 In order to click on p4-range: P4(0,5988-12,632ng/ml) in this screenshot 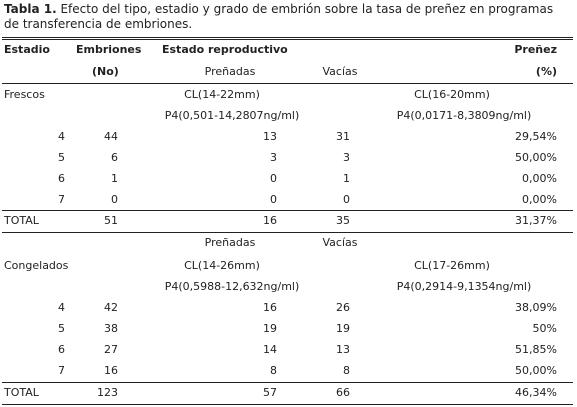, I will do `click(232, 286)`.